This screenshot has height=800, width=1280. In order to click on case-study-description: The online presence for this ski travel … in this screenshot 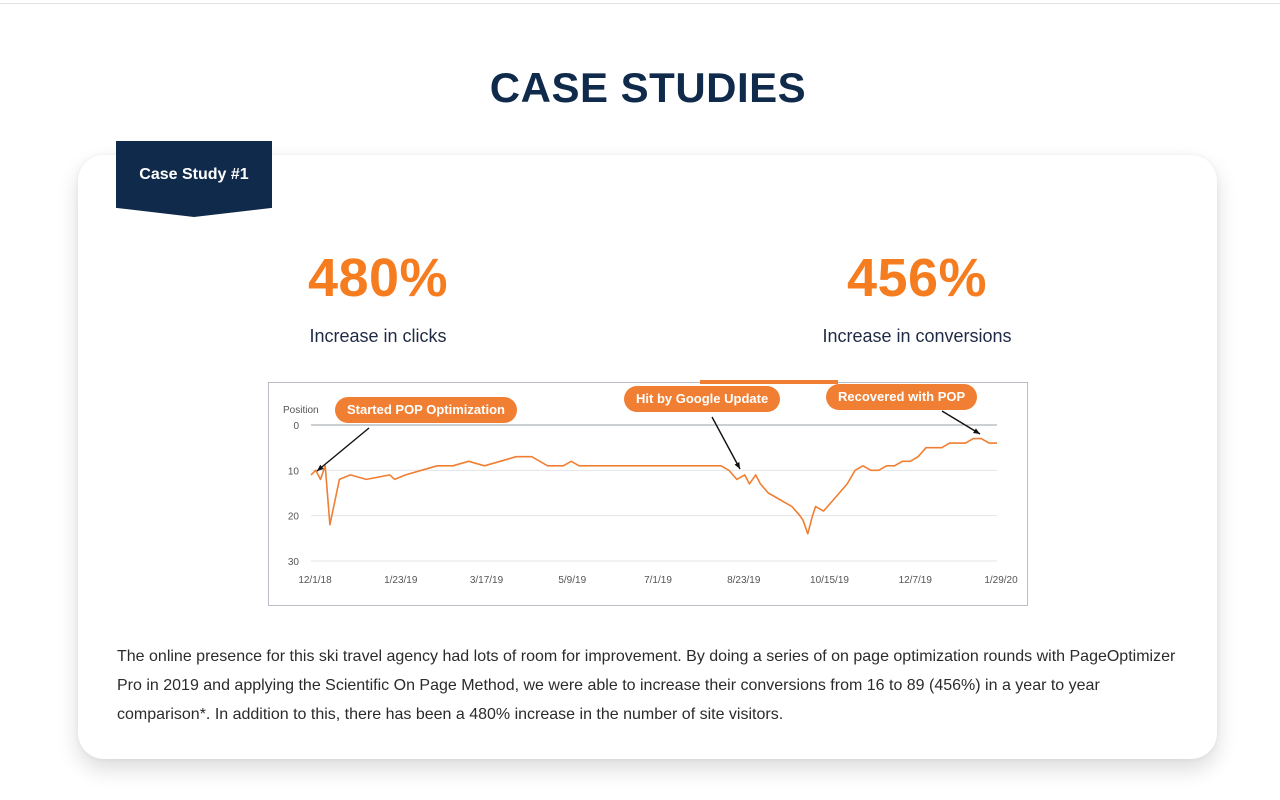, I will do `click(646, 685)`.